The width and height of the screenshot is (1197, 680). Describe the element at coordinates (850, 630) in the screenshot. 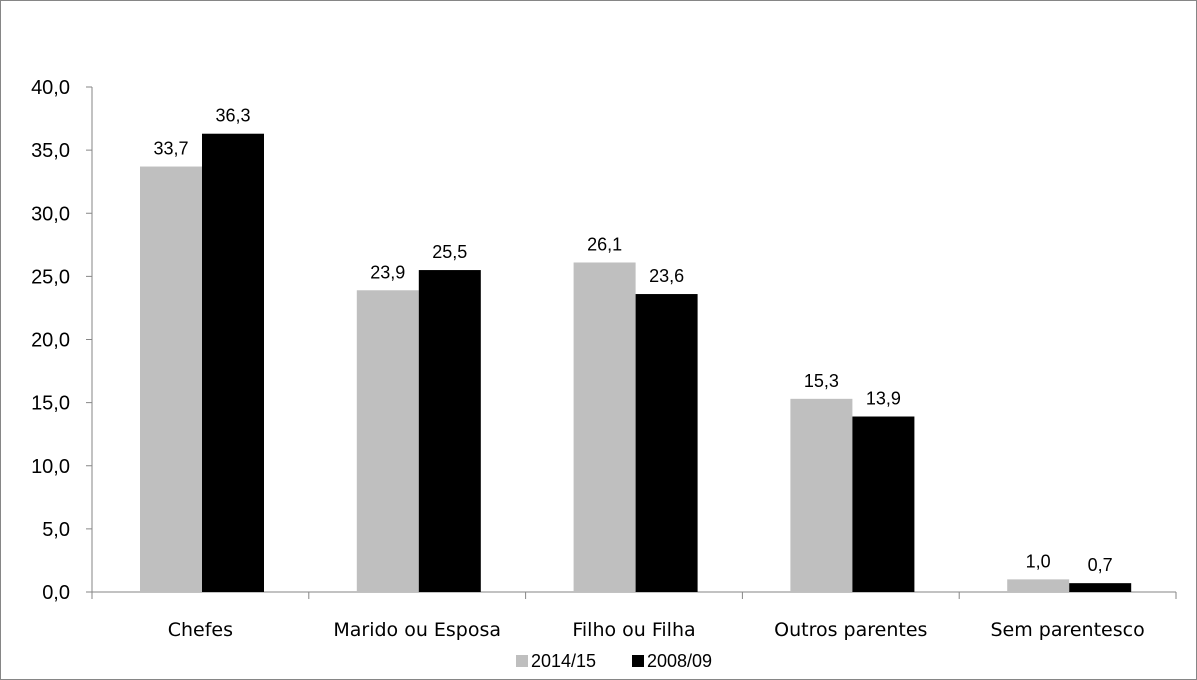

I see `x-tick-label: Outros parentes` at that location.